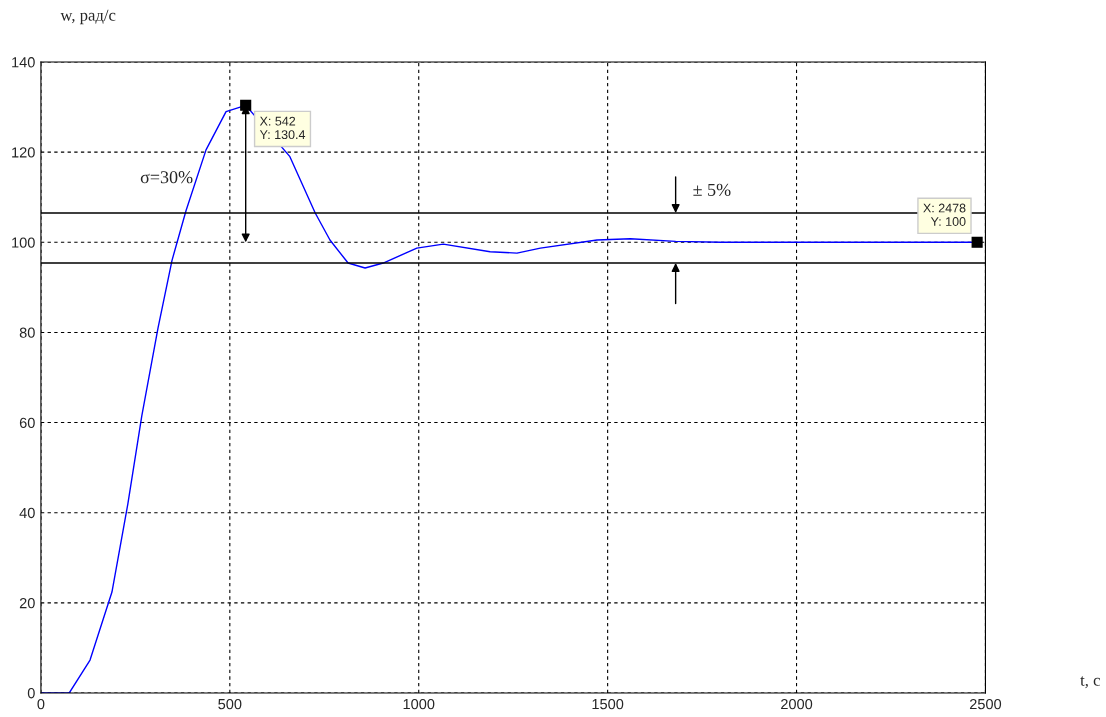 This screenshot has width=1106, height=717. Describe the element at coordinates (230, 704) in the screenshot. I see `x-tick-label: 500` at that location.